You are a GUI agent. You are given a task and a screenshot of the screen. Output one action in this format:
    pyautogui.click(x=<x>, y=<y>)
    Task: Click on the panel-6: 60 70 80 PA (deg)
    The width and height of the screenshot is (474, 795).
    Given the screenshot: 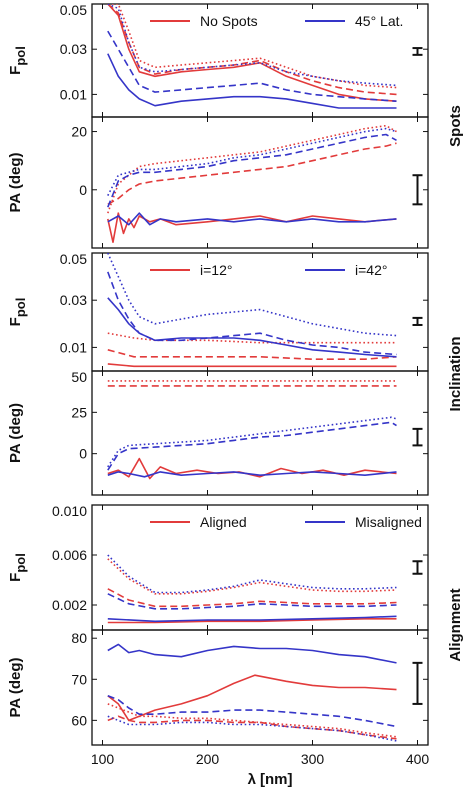 What is the action you would take?
    pyautogui.click(x=218, y=687)
    